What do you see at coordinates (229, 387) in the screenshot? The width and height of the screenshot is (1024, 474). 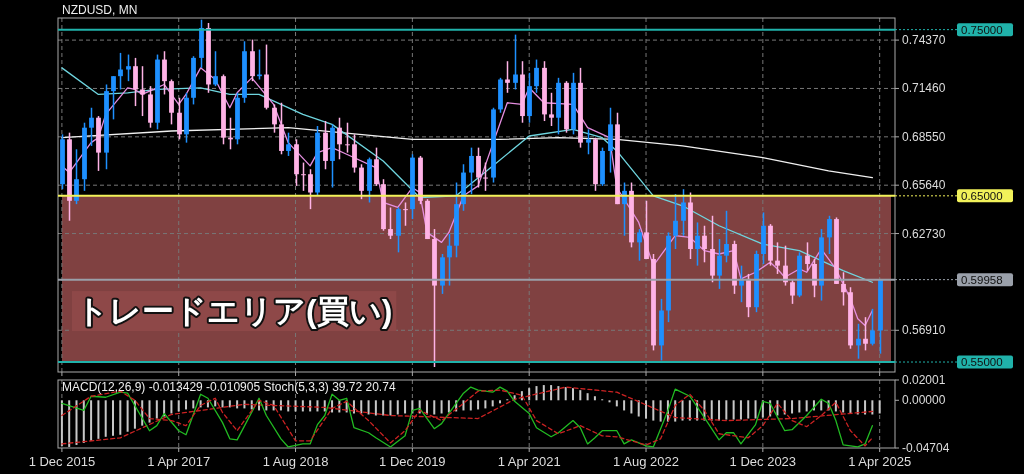 I see `chart-title: MACD(12,26,9) -0.013429 -0.010905 Stoch(5,3,3) 39.72 20.74` at bounding box center [229, 387].